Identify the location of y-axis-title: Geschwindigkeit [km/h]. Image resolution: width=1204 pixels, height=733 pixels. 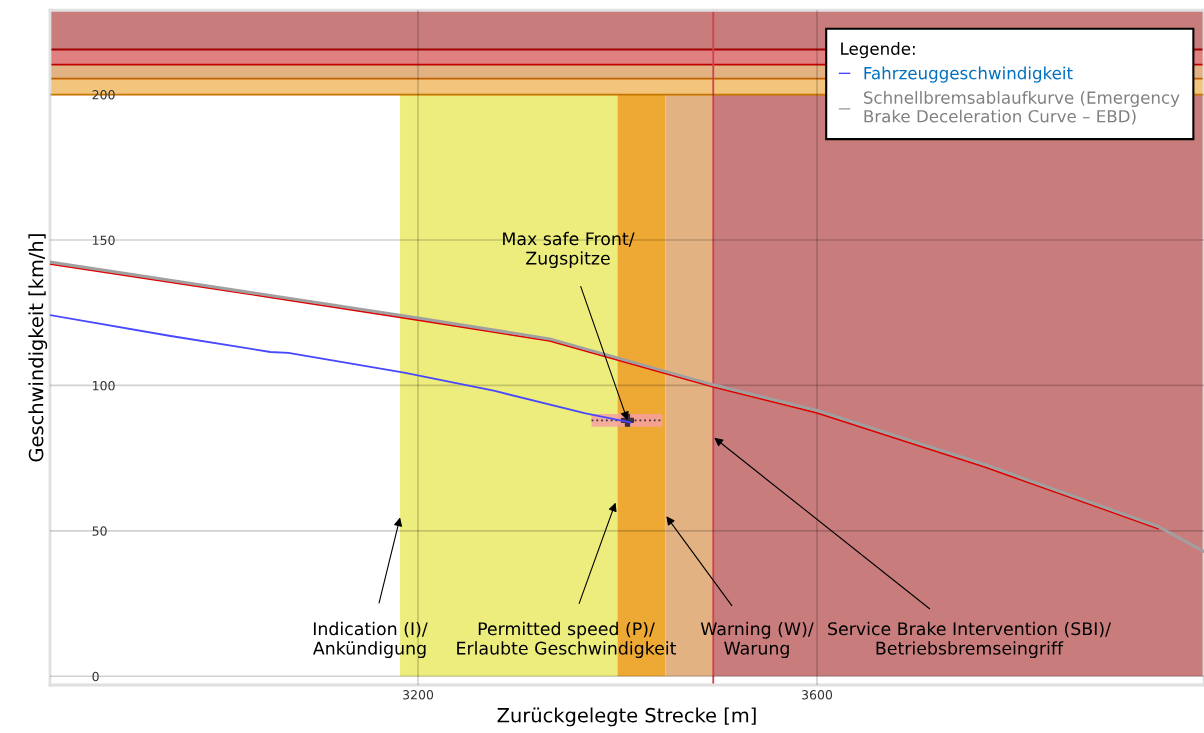
(38, 348).